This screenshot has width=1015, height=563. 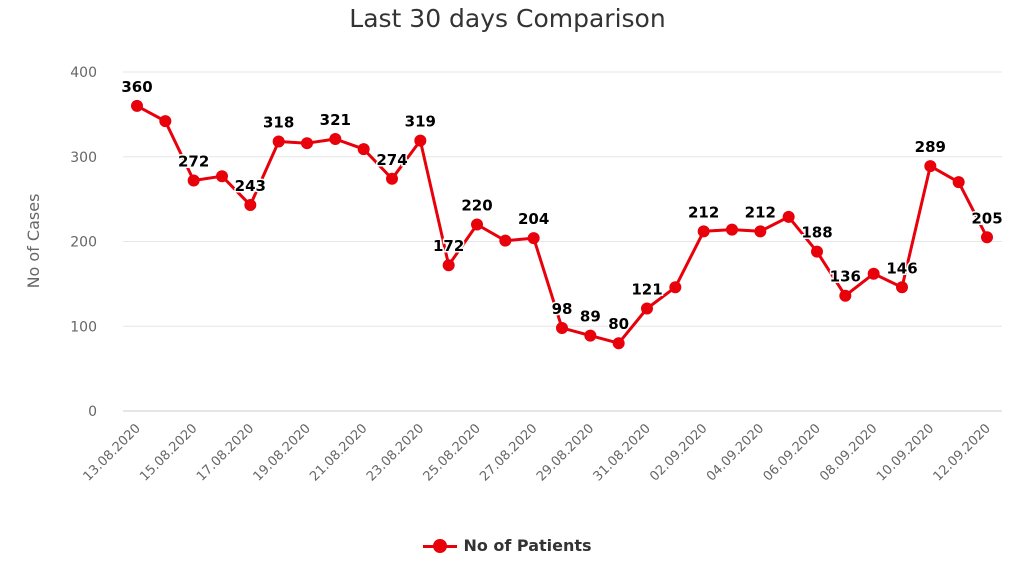 I want to click on data-label: 89, so click(x=590, y=317).